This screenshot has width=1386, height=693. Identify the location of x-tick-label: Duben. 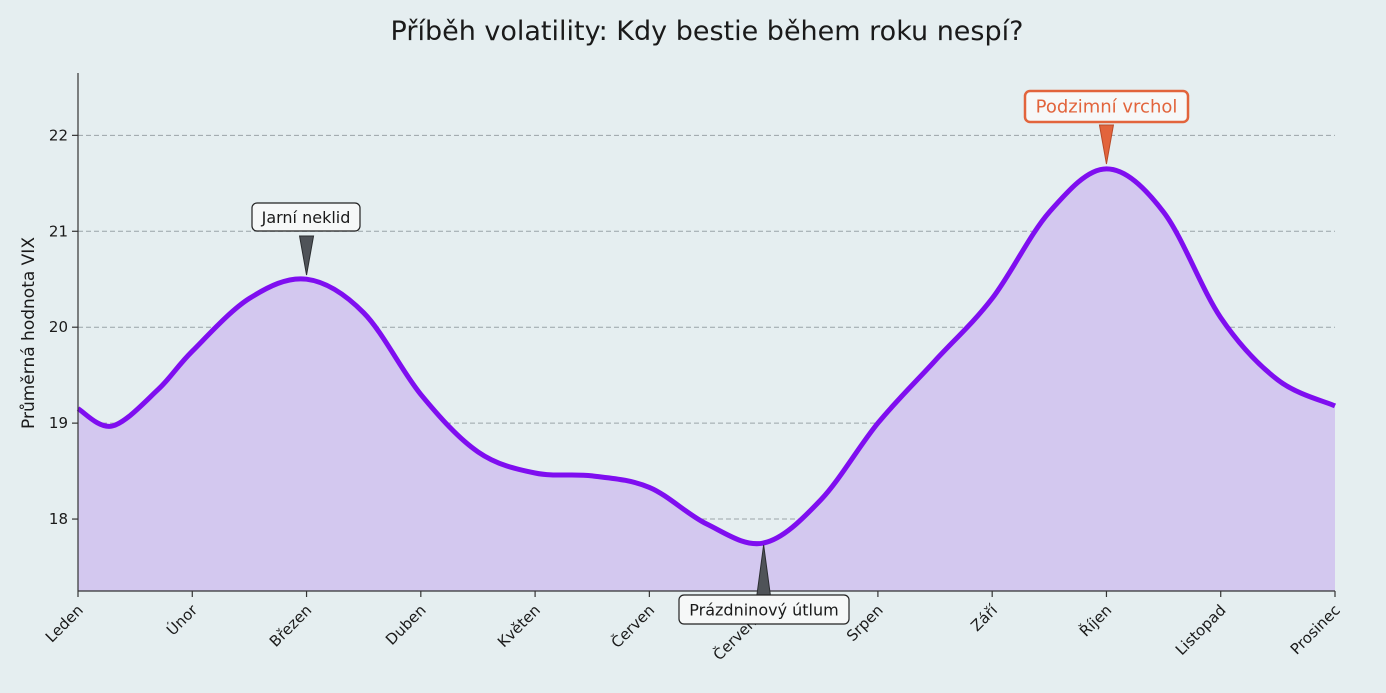
(406, 625).